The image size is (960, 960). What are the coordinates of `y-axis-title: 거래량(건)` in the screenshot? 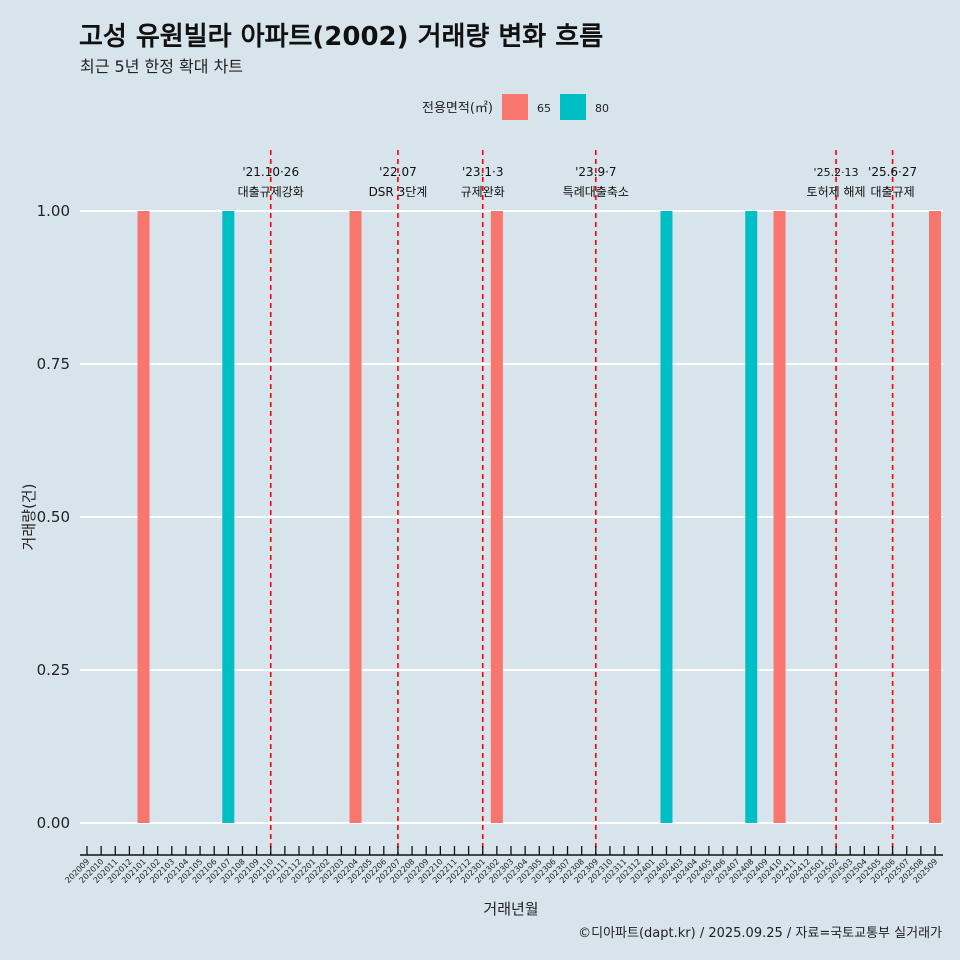 It's located at (29, 517).